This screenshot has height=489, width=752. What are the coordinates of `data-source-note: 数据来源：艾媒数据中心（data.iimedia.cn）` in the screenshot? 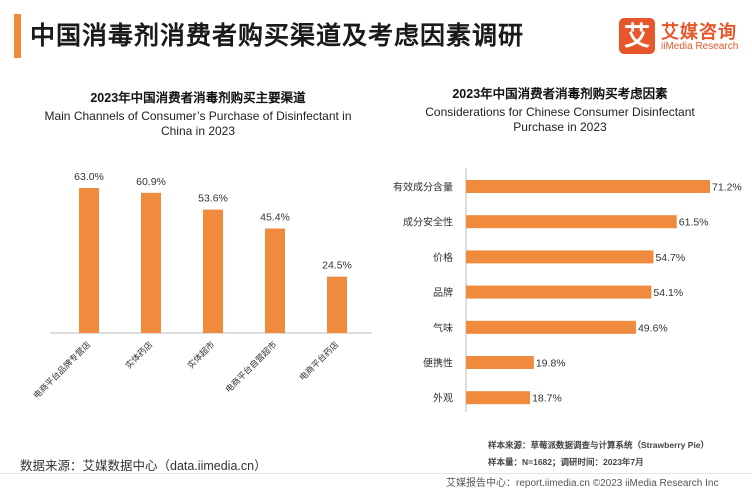 It's located at (143, 466).